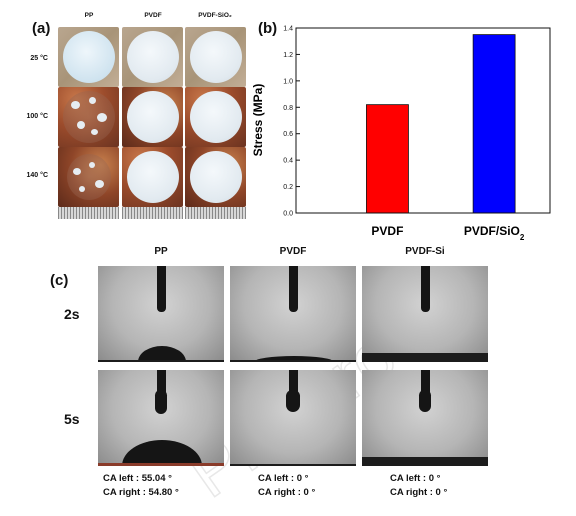  Describe the element at coordinates (288, 108) in the screenshot. I see `y-tick-label: 0.8` at that location.